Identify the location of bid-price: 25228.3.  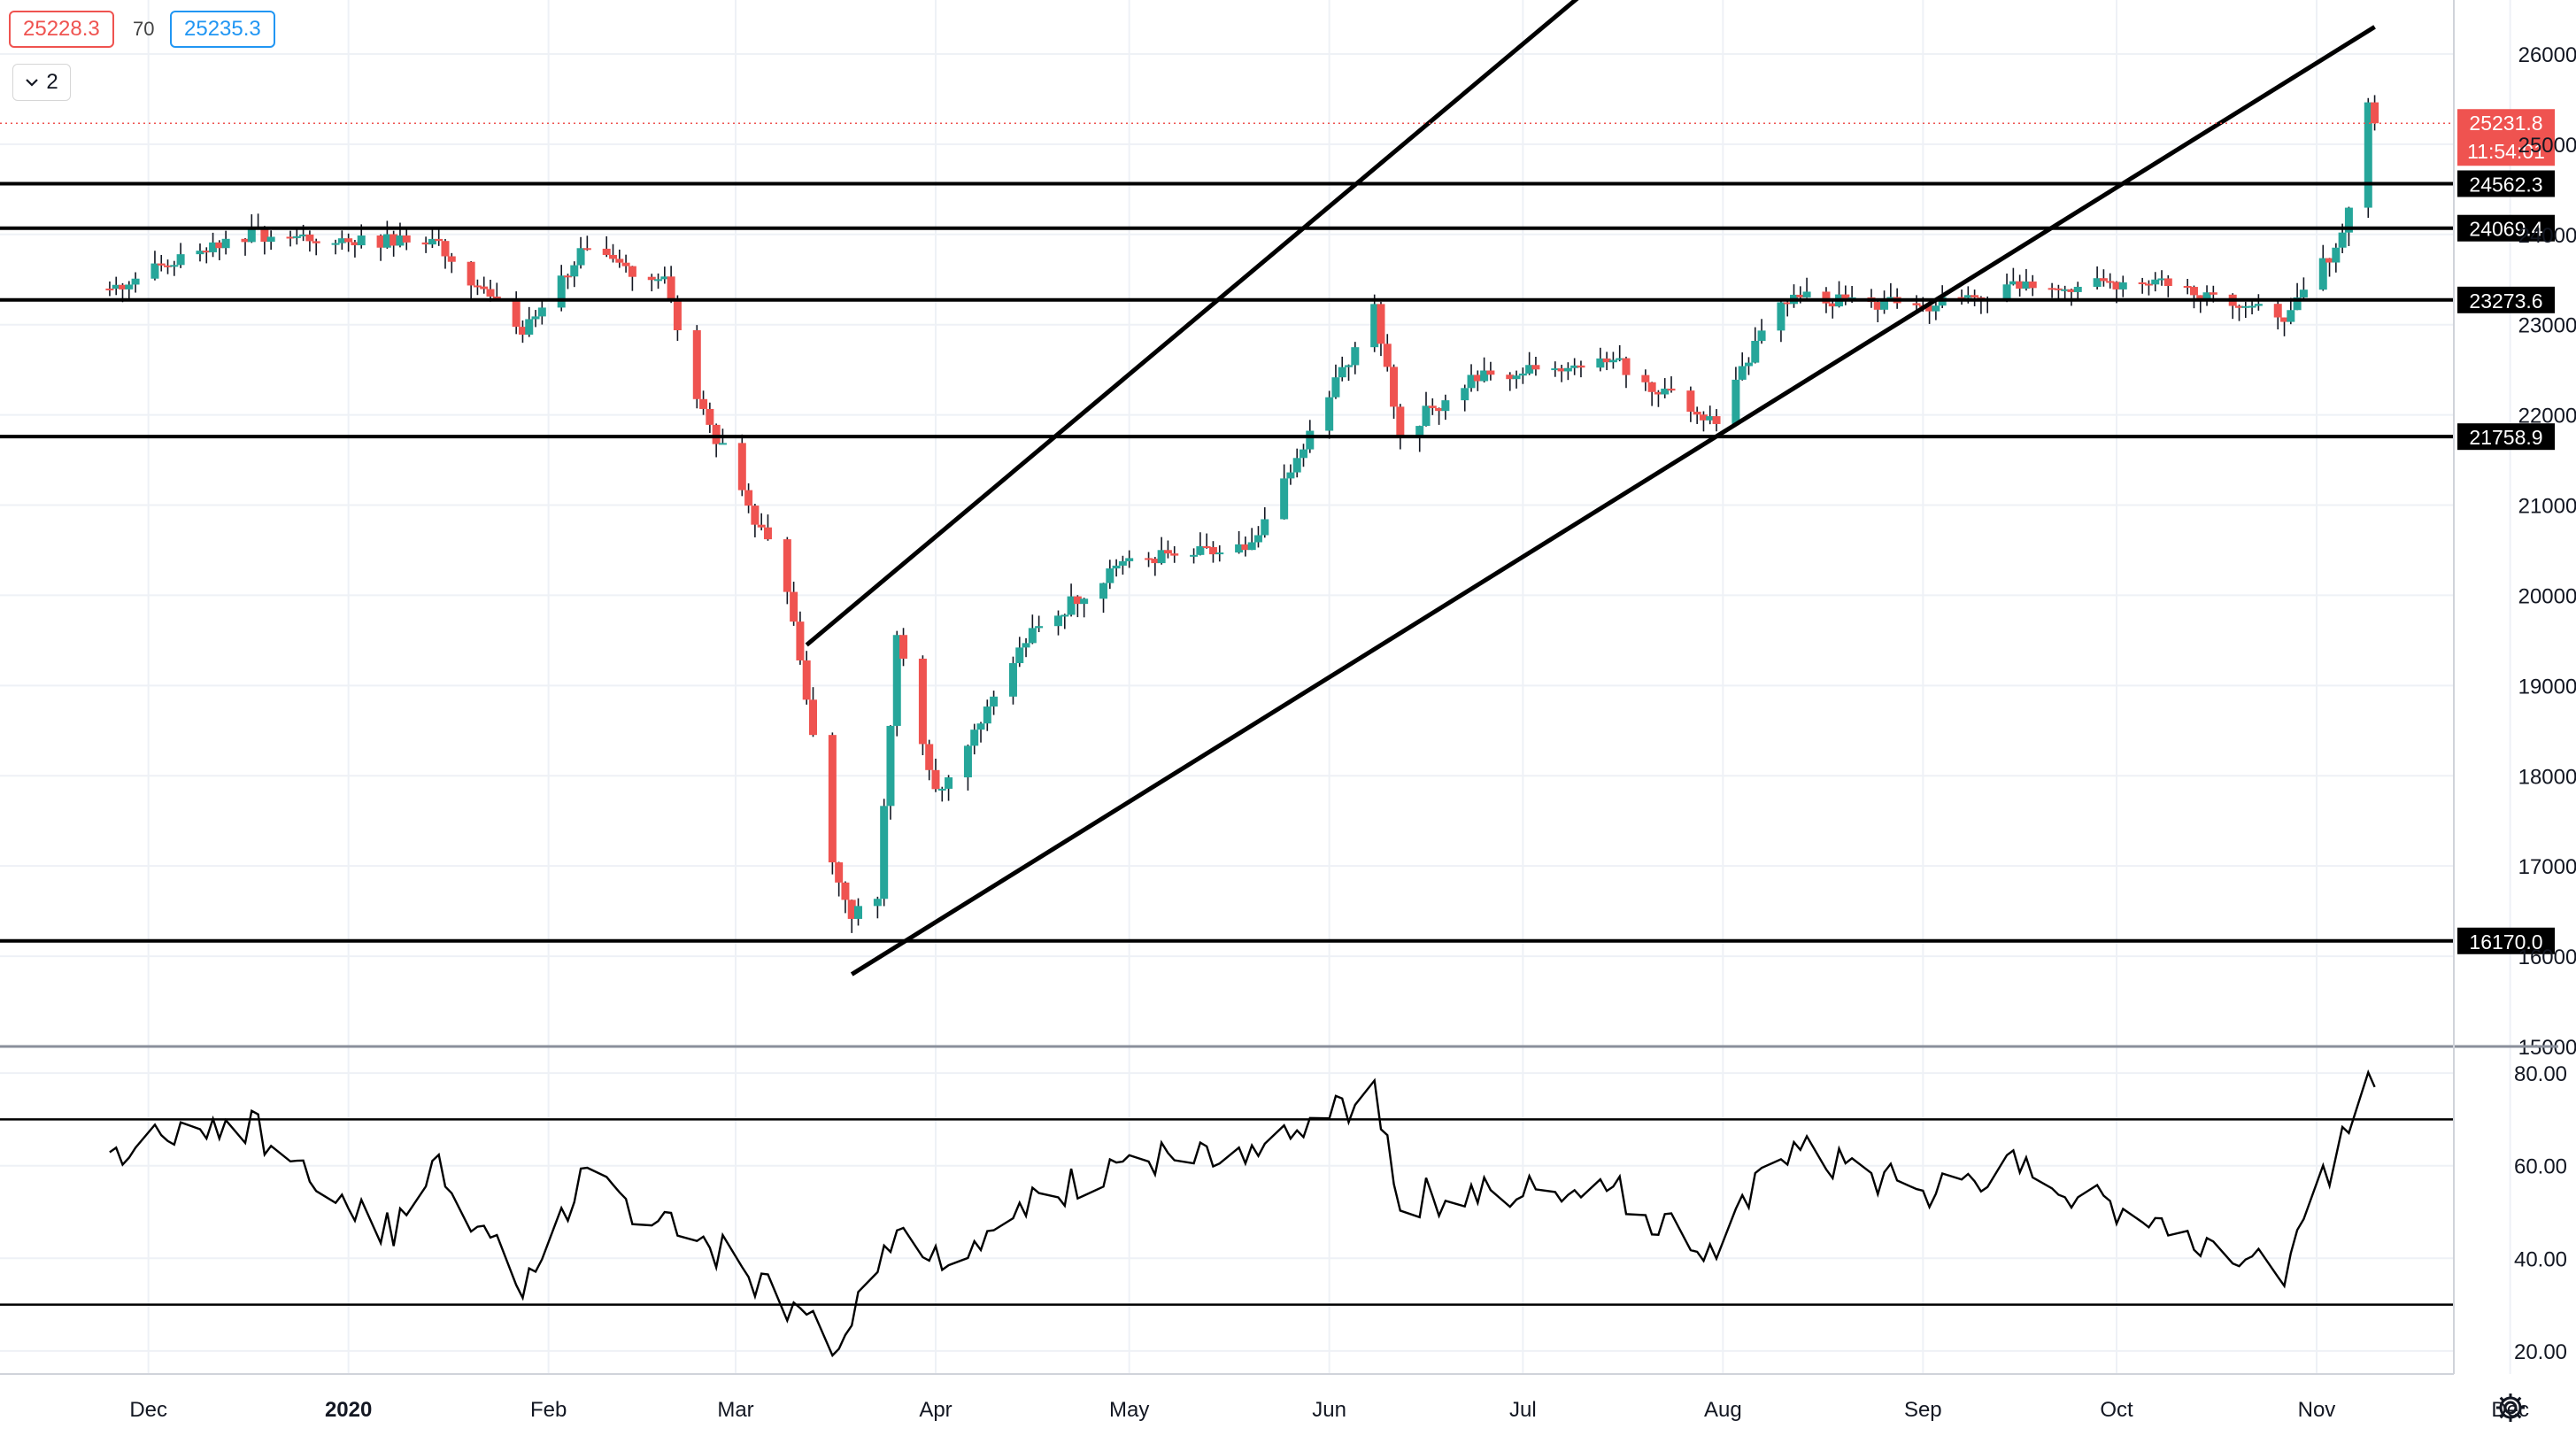
(61, 29).